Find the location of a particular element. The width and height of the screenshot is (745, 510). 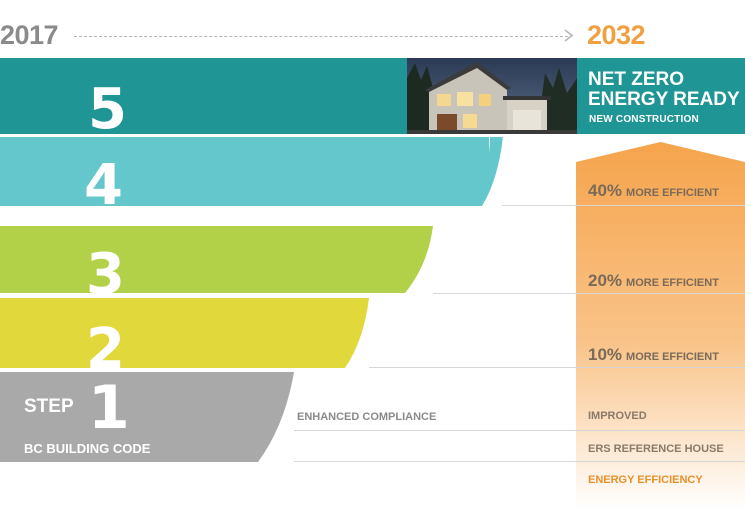

efficiency-40-label: 40% MORE EFFICIENT is located at coordinates (653, 191).